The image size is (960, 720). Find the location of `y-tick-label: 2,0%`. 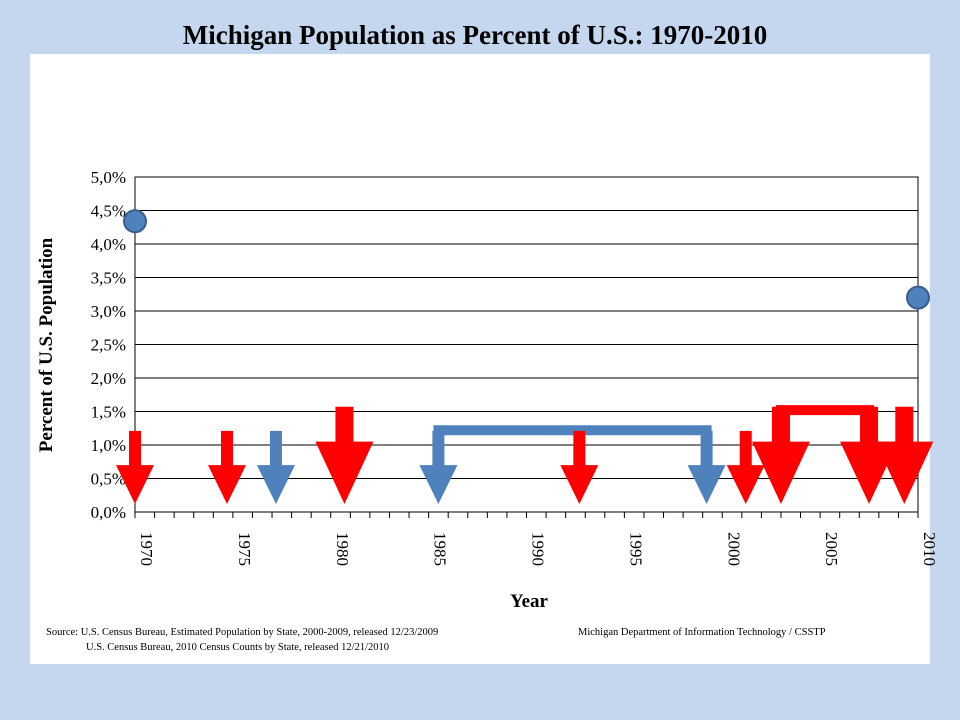

y-tick-label: 2,0% is located at coordinates (108, 378).